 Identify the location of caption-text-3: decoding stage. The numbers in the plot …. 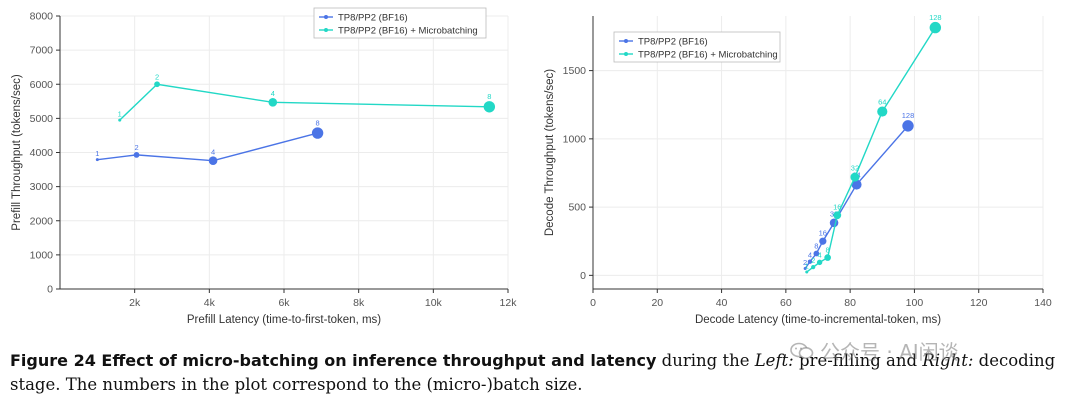
(533, 372).